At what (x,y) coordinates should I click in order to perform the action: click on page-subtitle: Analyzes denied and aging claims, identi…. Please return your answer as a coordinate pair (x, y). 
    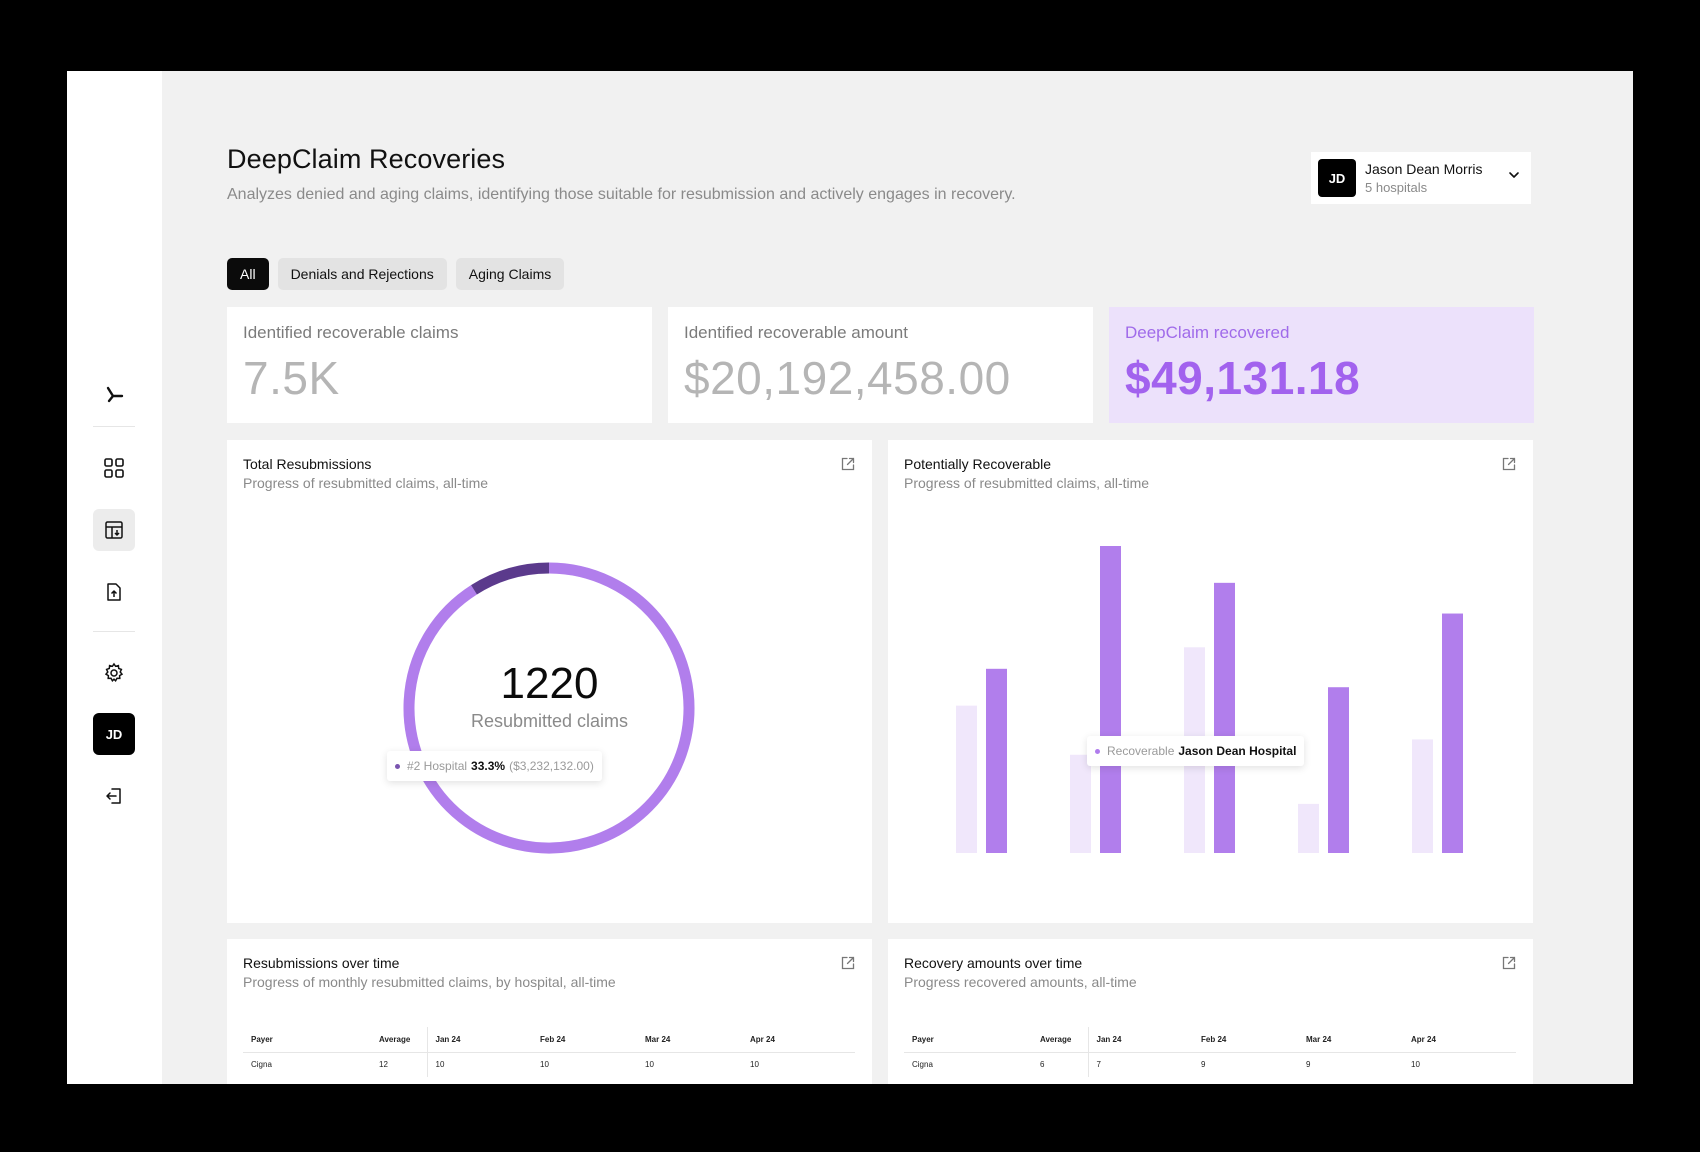
    Looking at the image, I should click on (621, 194).